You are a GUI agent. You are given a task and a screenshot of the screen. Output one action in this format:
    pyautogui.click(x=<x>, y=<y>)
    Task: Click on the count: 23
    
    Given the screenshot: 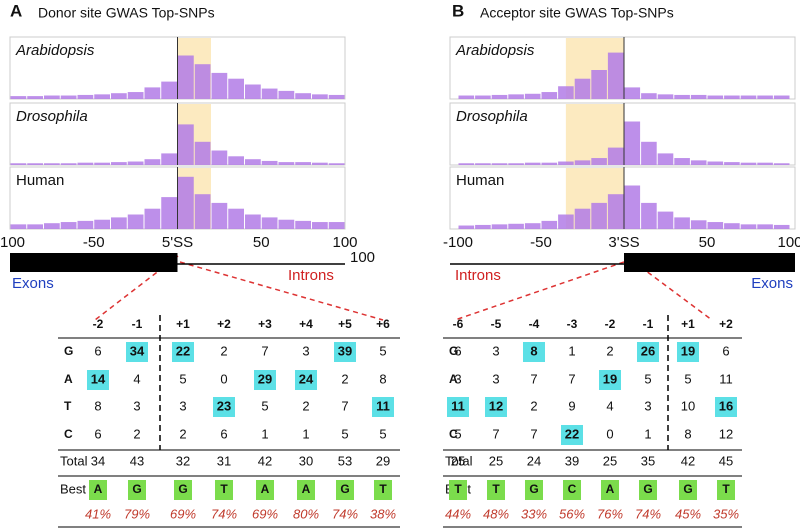 What is the action you would take?
    pyautogui.click(x=224, y=405)
    